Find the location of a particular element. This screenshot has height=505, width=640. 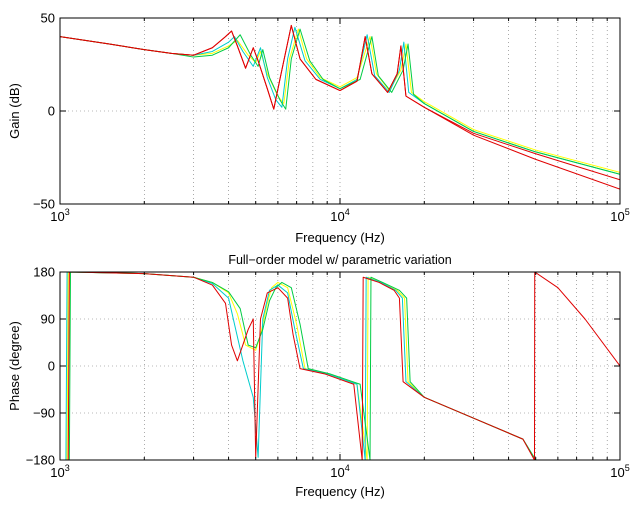

y-tick-label: 50 is located at coordinates (48, 18).